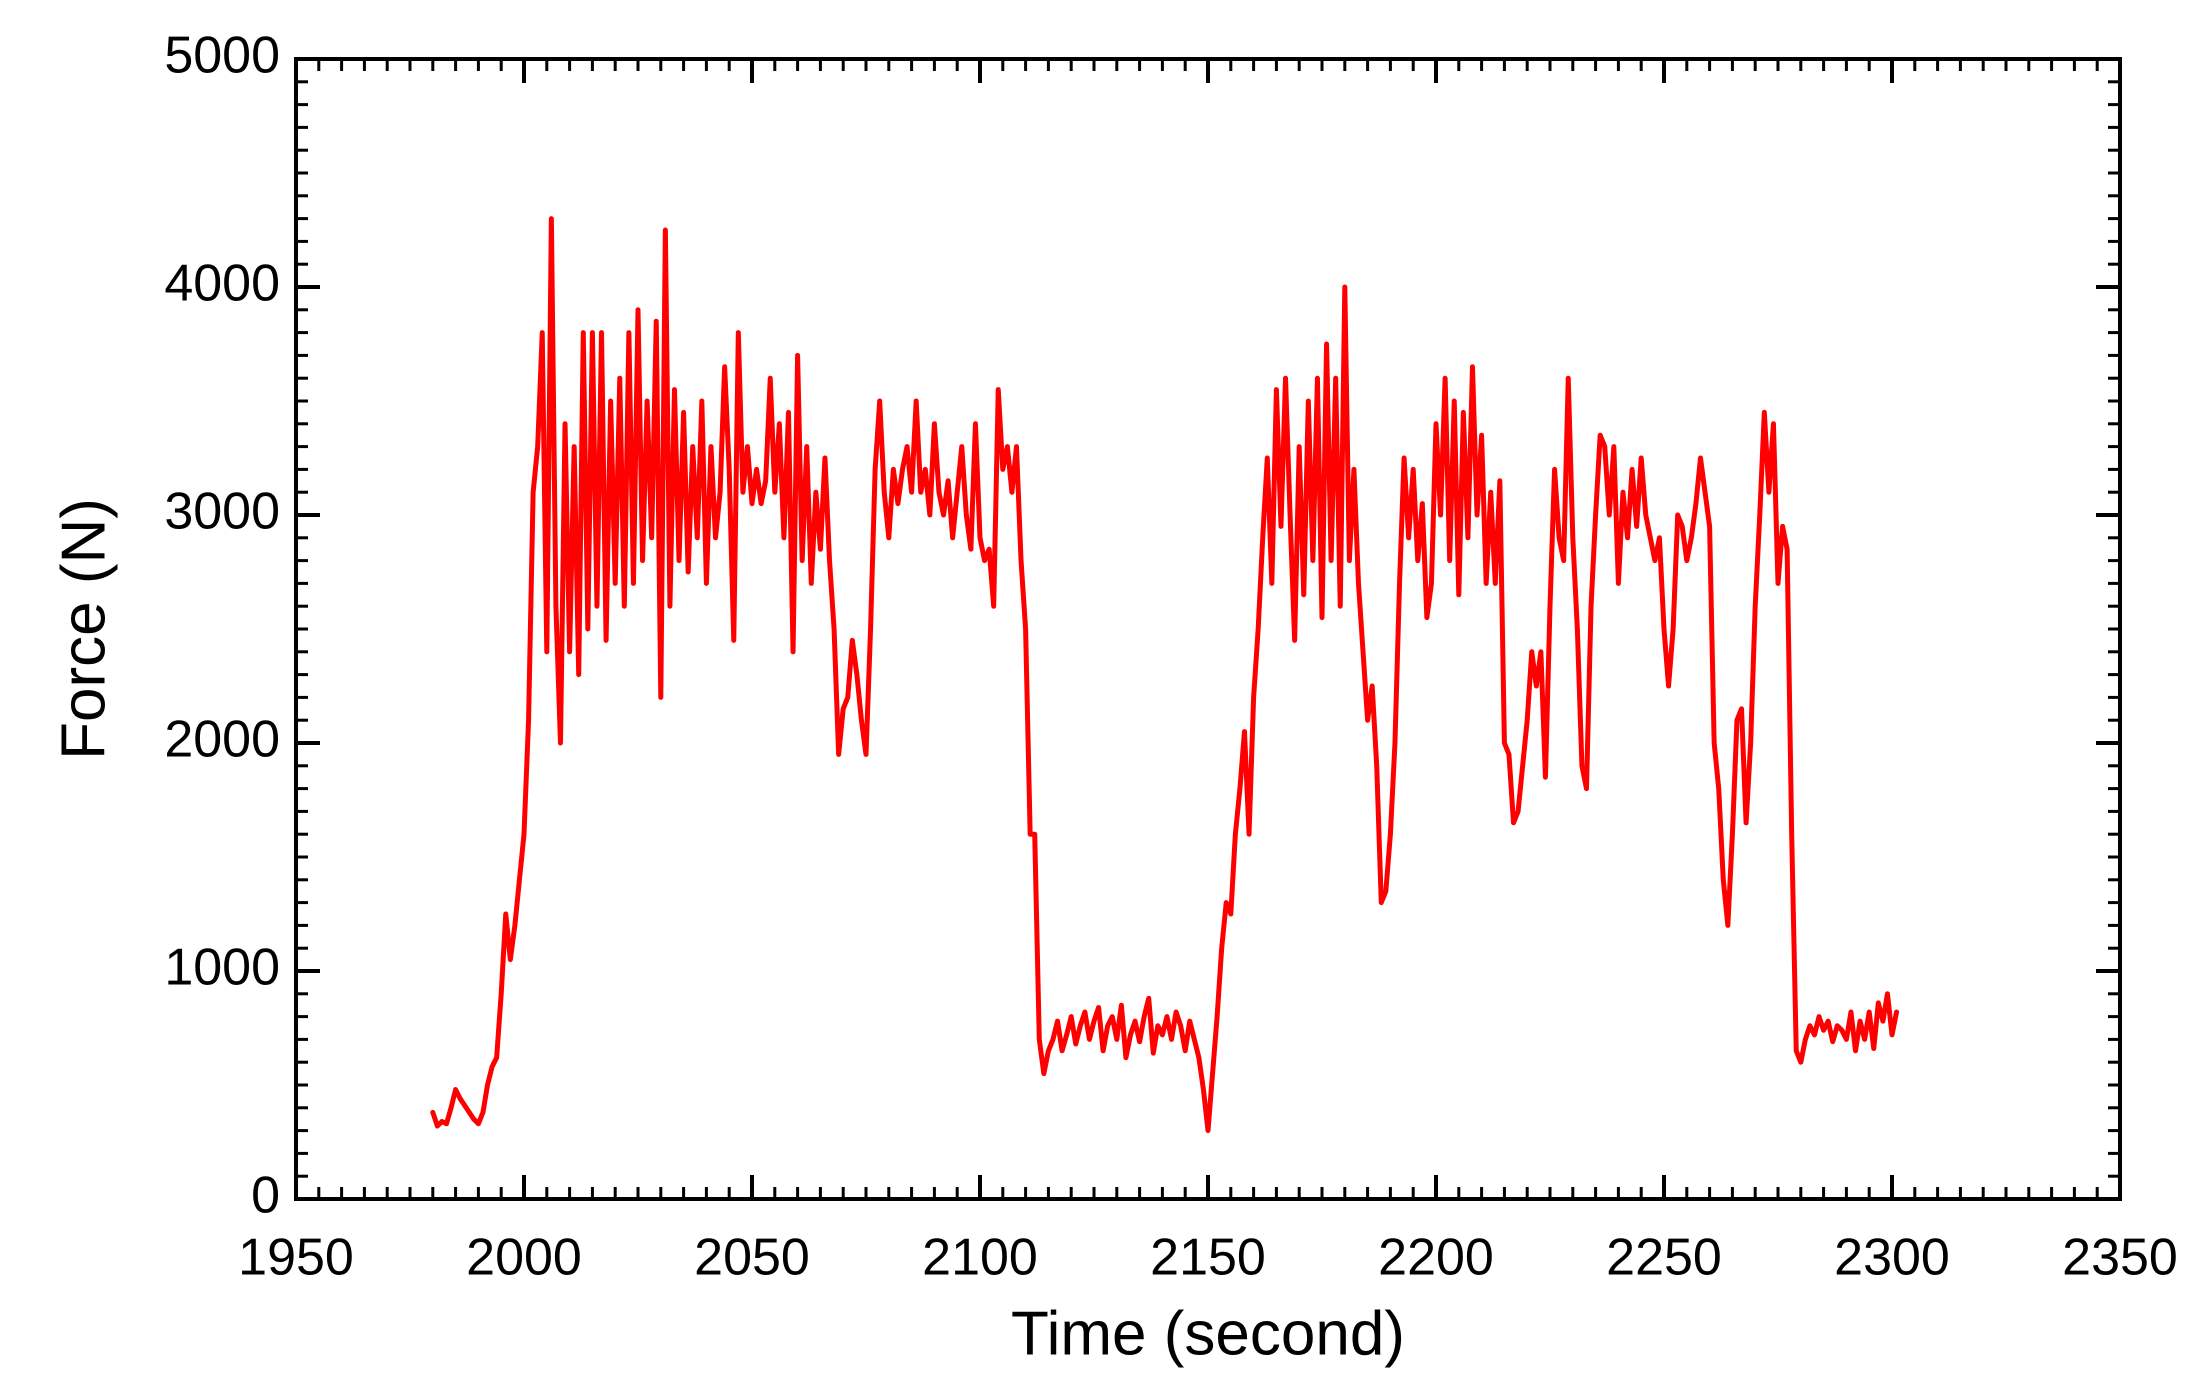  I want to click on y-tick-label: 5000, so click(222, 56).